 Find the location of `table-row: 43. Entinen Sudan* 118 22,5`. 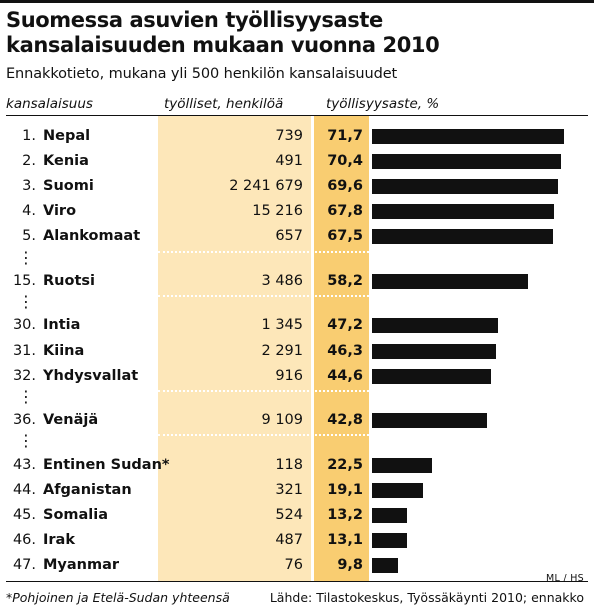

table-row: 43. Entinen Sudan* 118 22,5 is located at coordinates (297, 465).